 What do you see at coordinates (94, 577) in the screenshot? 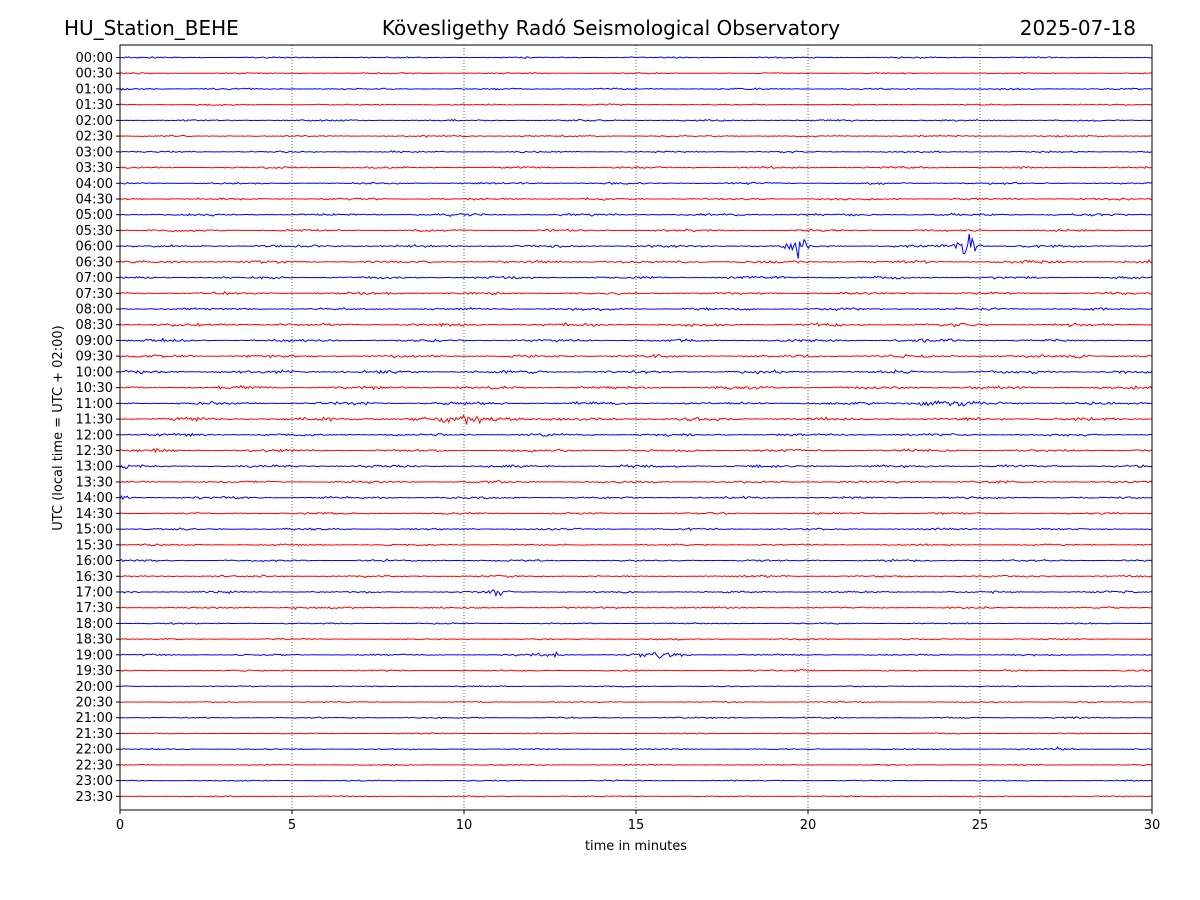
I see `y-tick-label: 16:30` at bounding box center [94, 577].